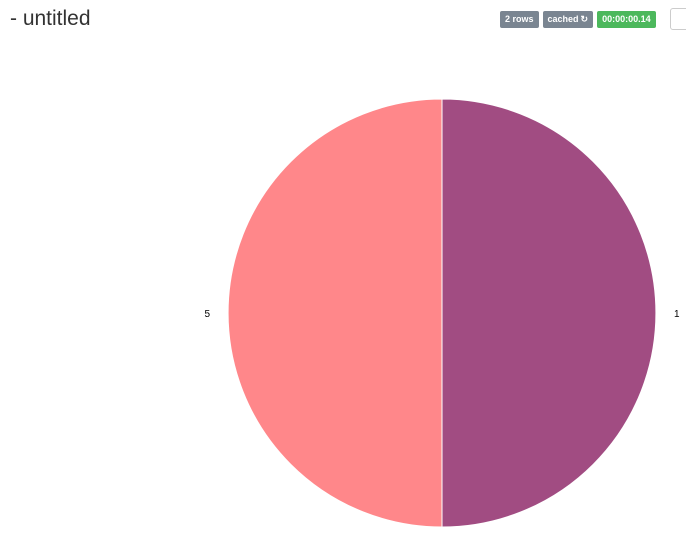  Describe the element at coordinates (677, 314) in the screenshot. I see `pie-label-1: 1` at that location.